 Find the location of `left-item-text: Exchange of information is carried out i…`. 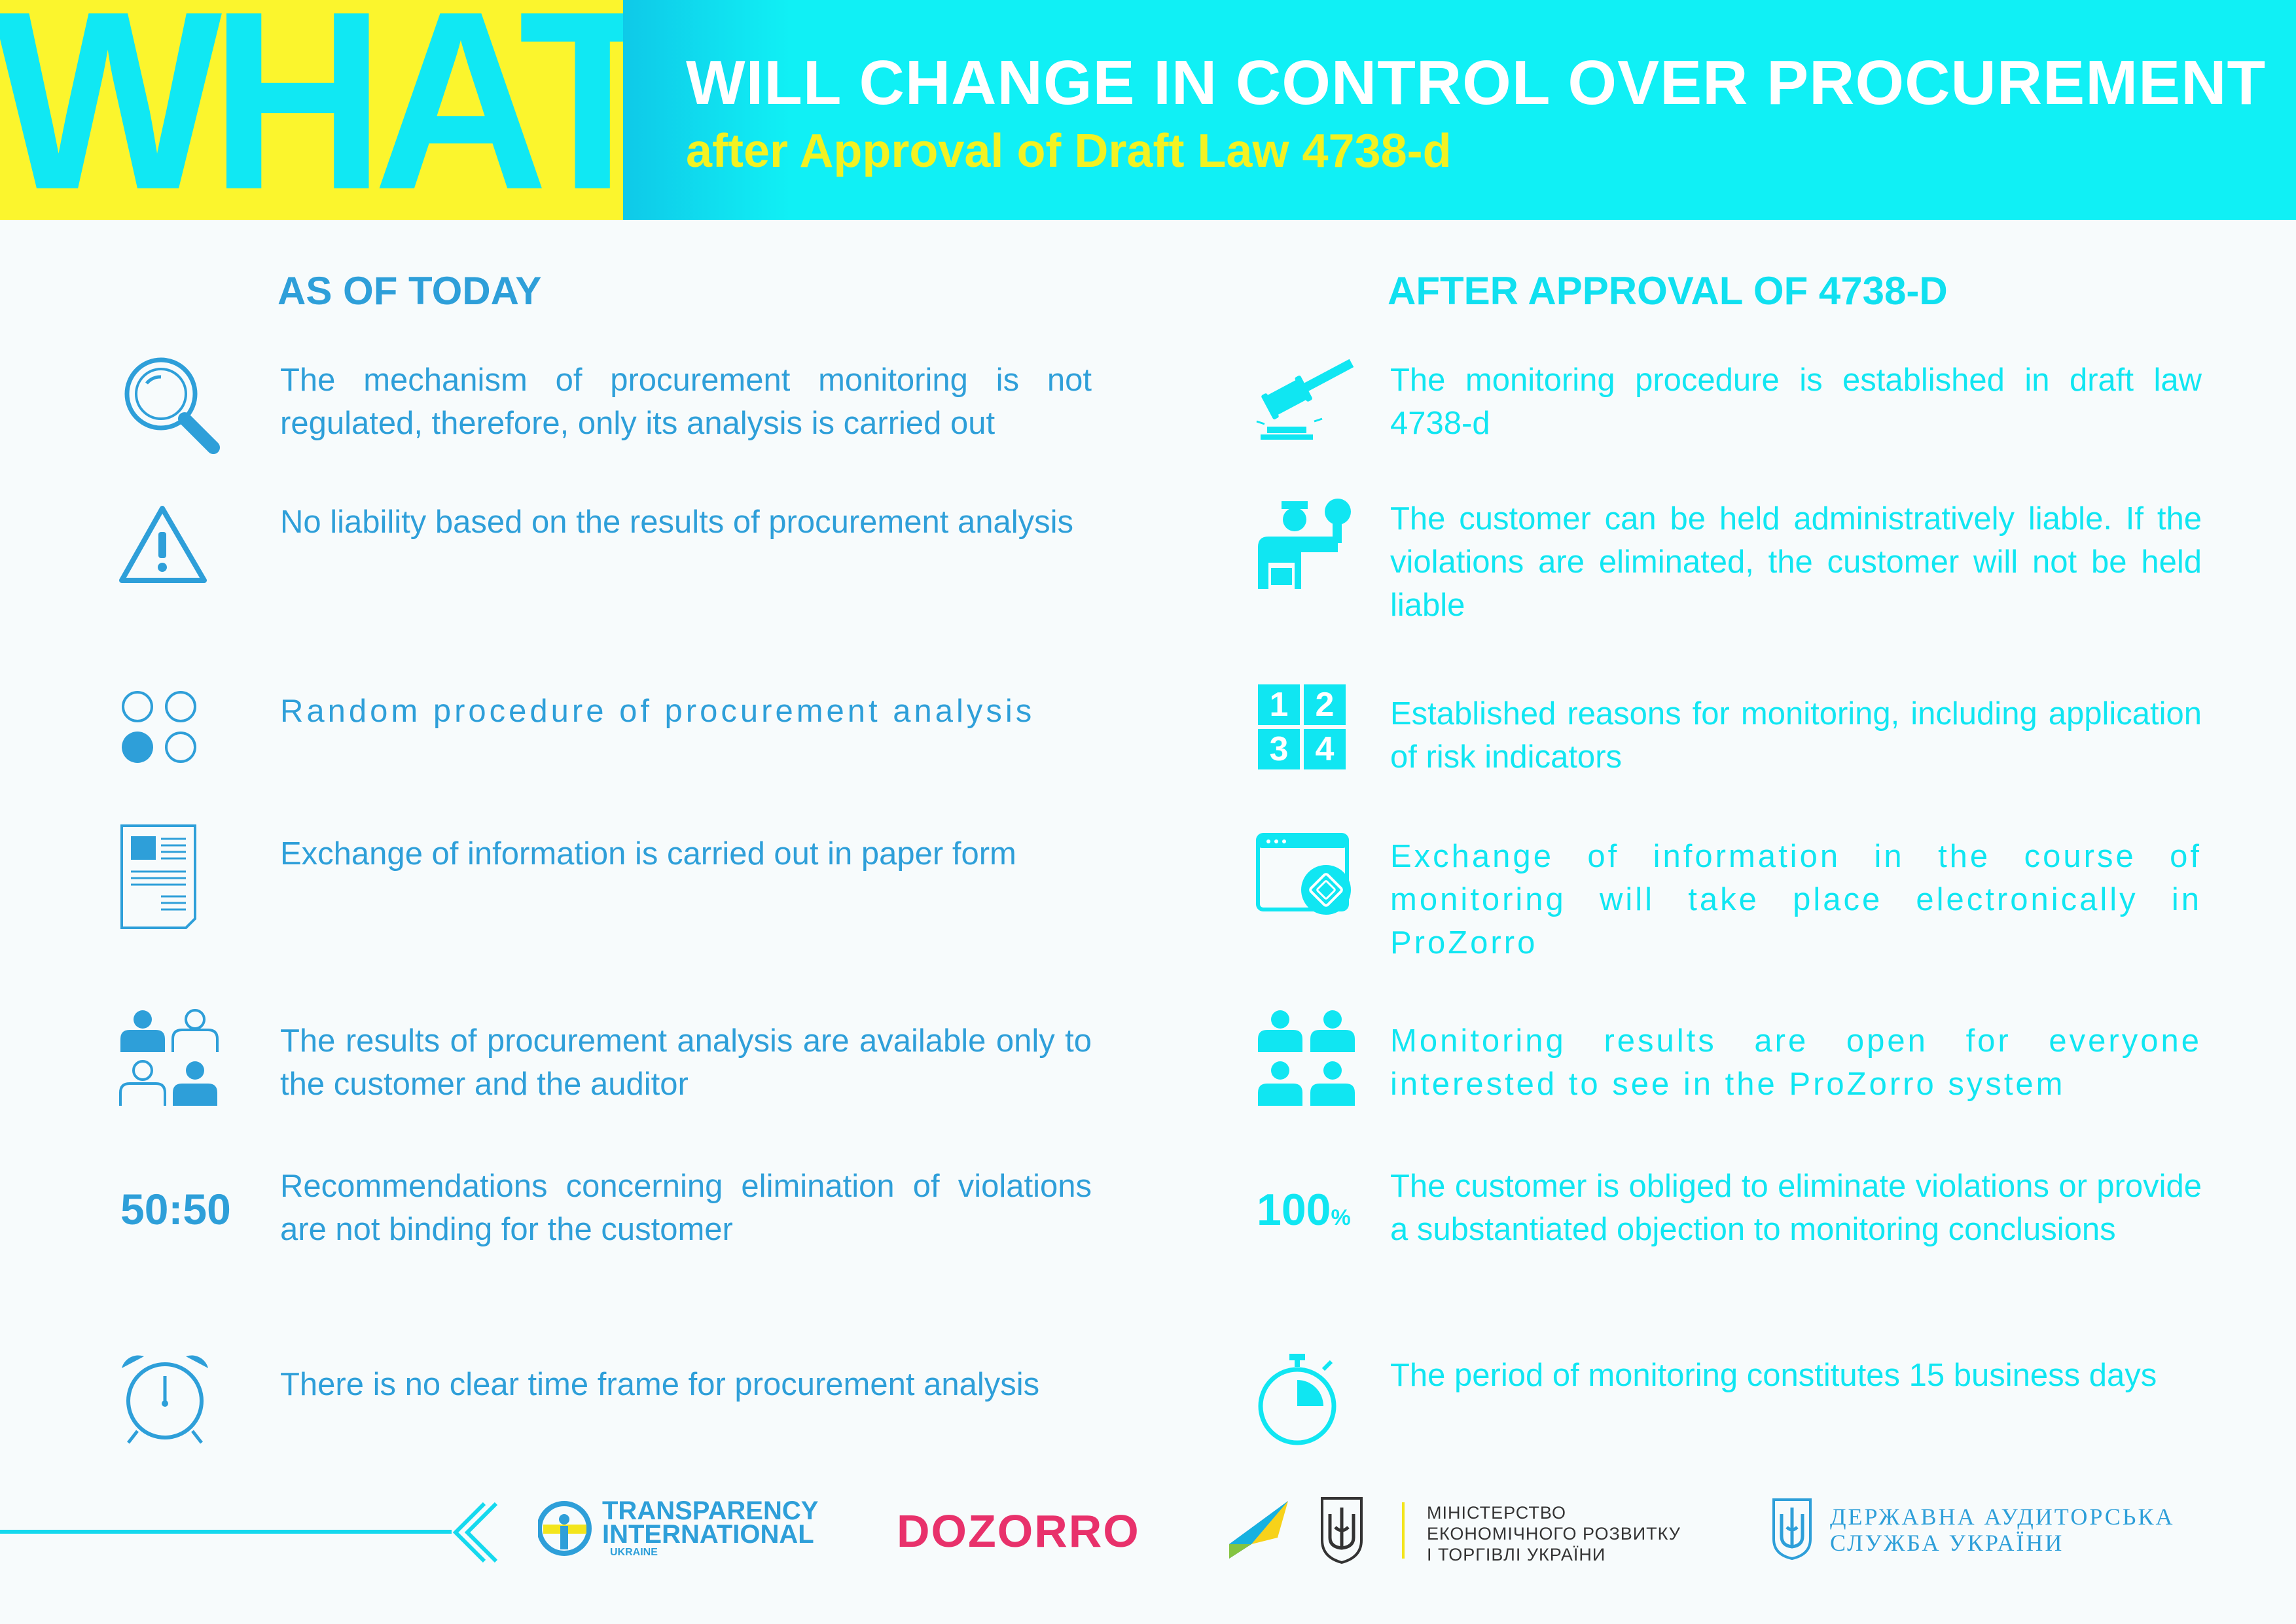

left-item-text: Exchange of information is carried out i… is located at coordinates (648, 854).